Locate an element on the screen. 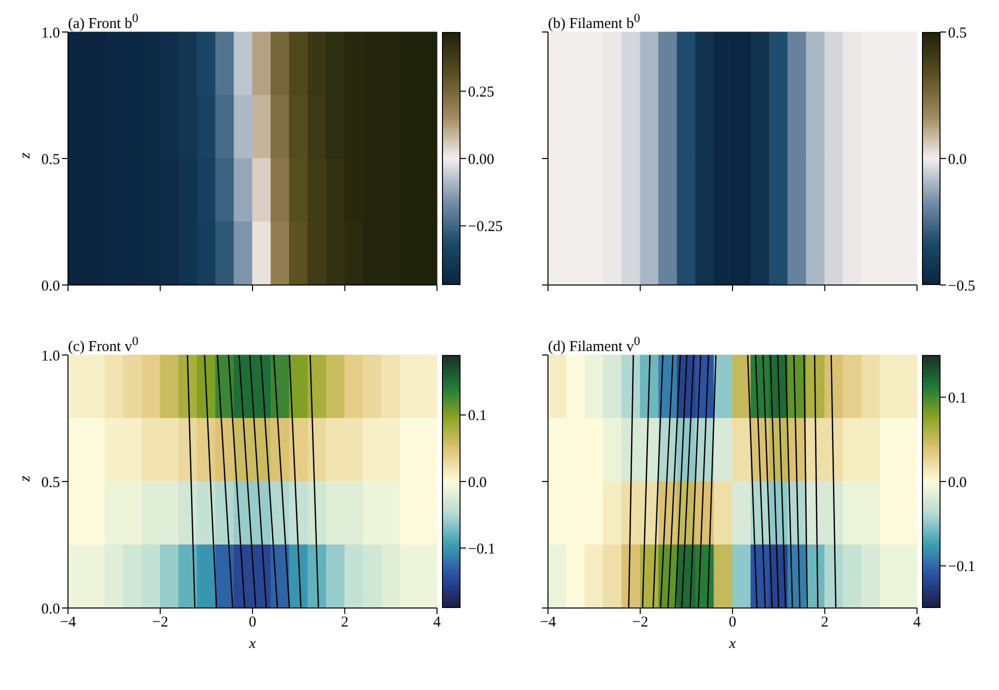 This screenshot has width=999, height=690. color-bar-label: 0.25 is located at coordinates (481, 92).